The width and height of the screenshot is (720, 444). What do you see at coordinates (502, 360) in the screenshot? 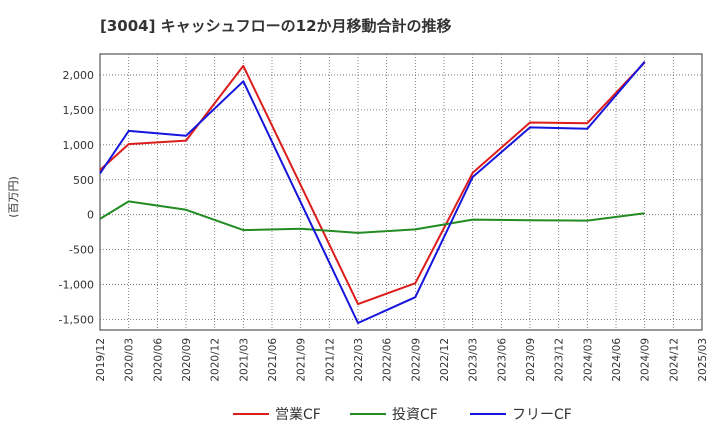
I see `x-tick-label: 2023/06` at bounding box center [502, 360].